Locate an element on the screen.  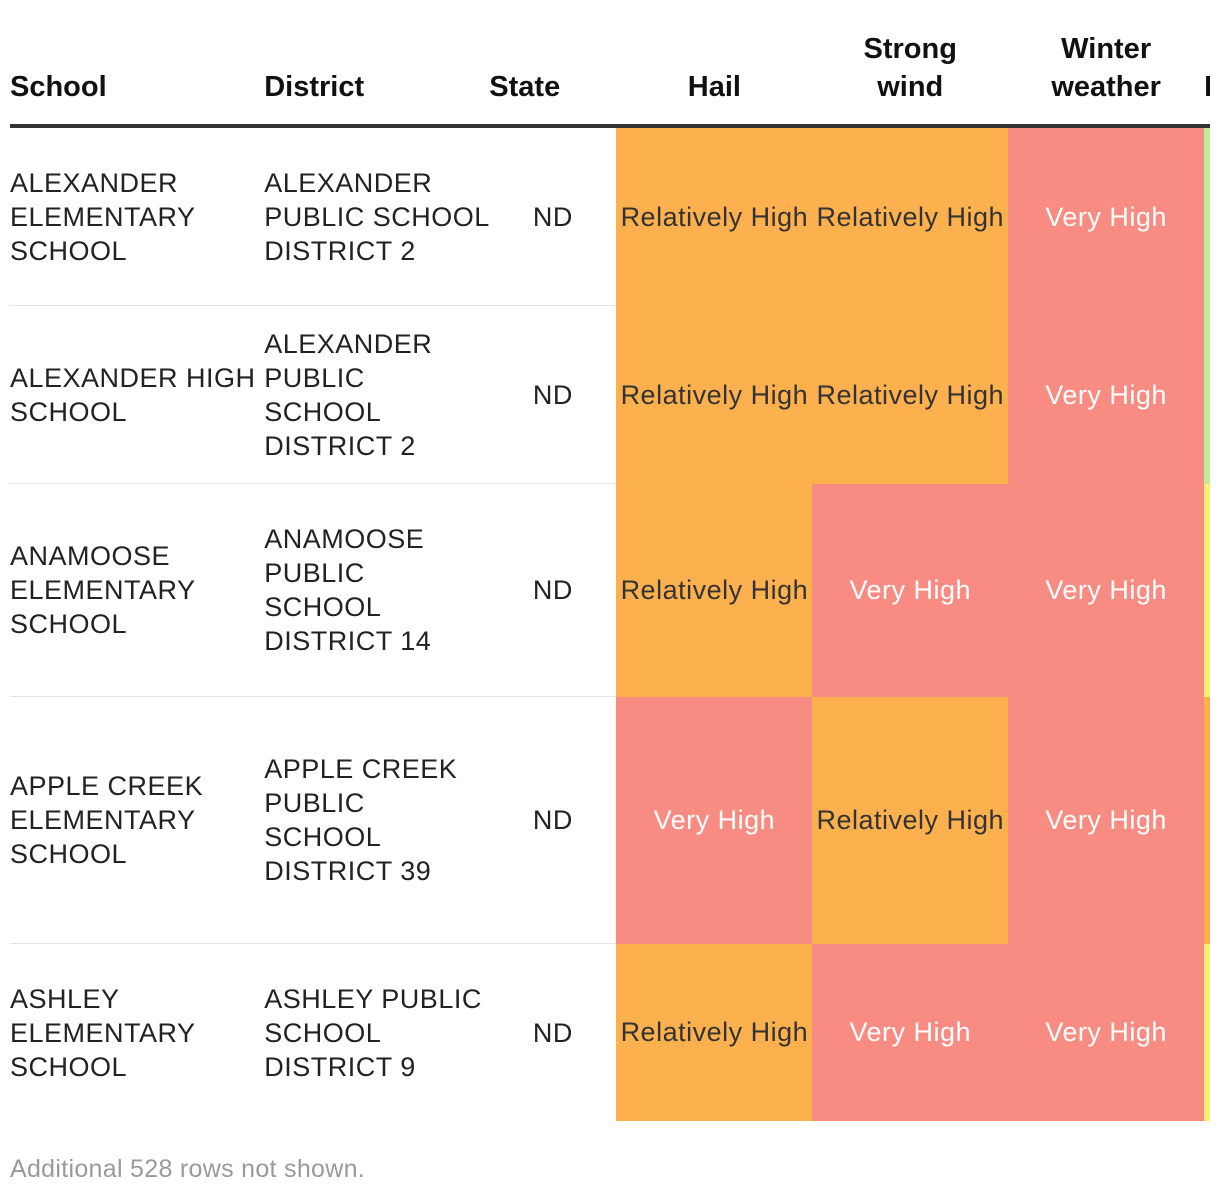
column-header-strong-wind: Strong wind is located at coordinates (910, 79).